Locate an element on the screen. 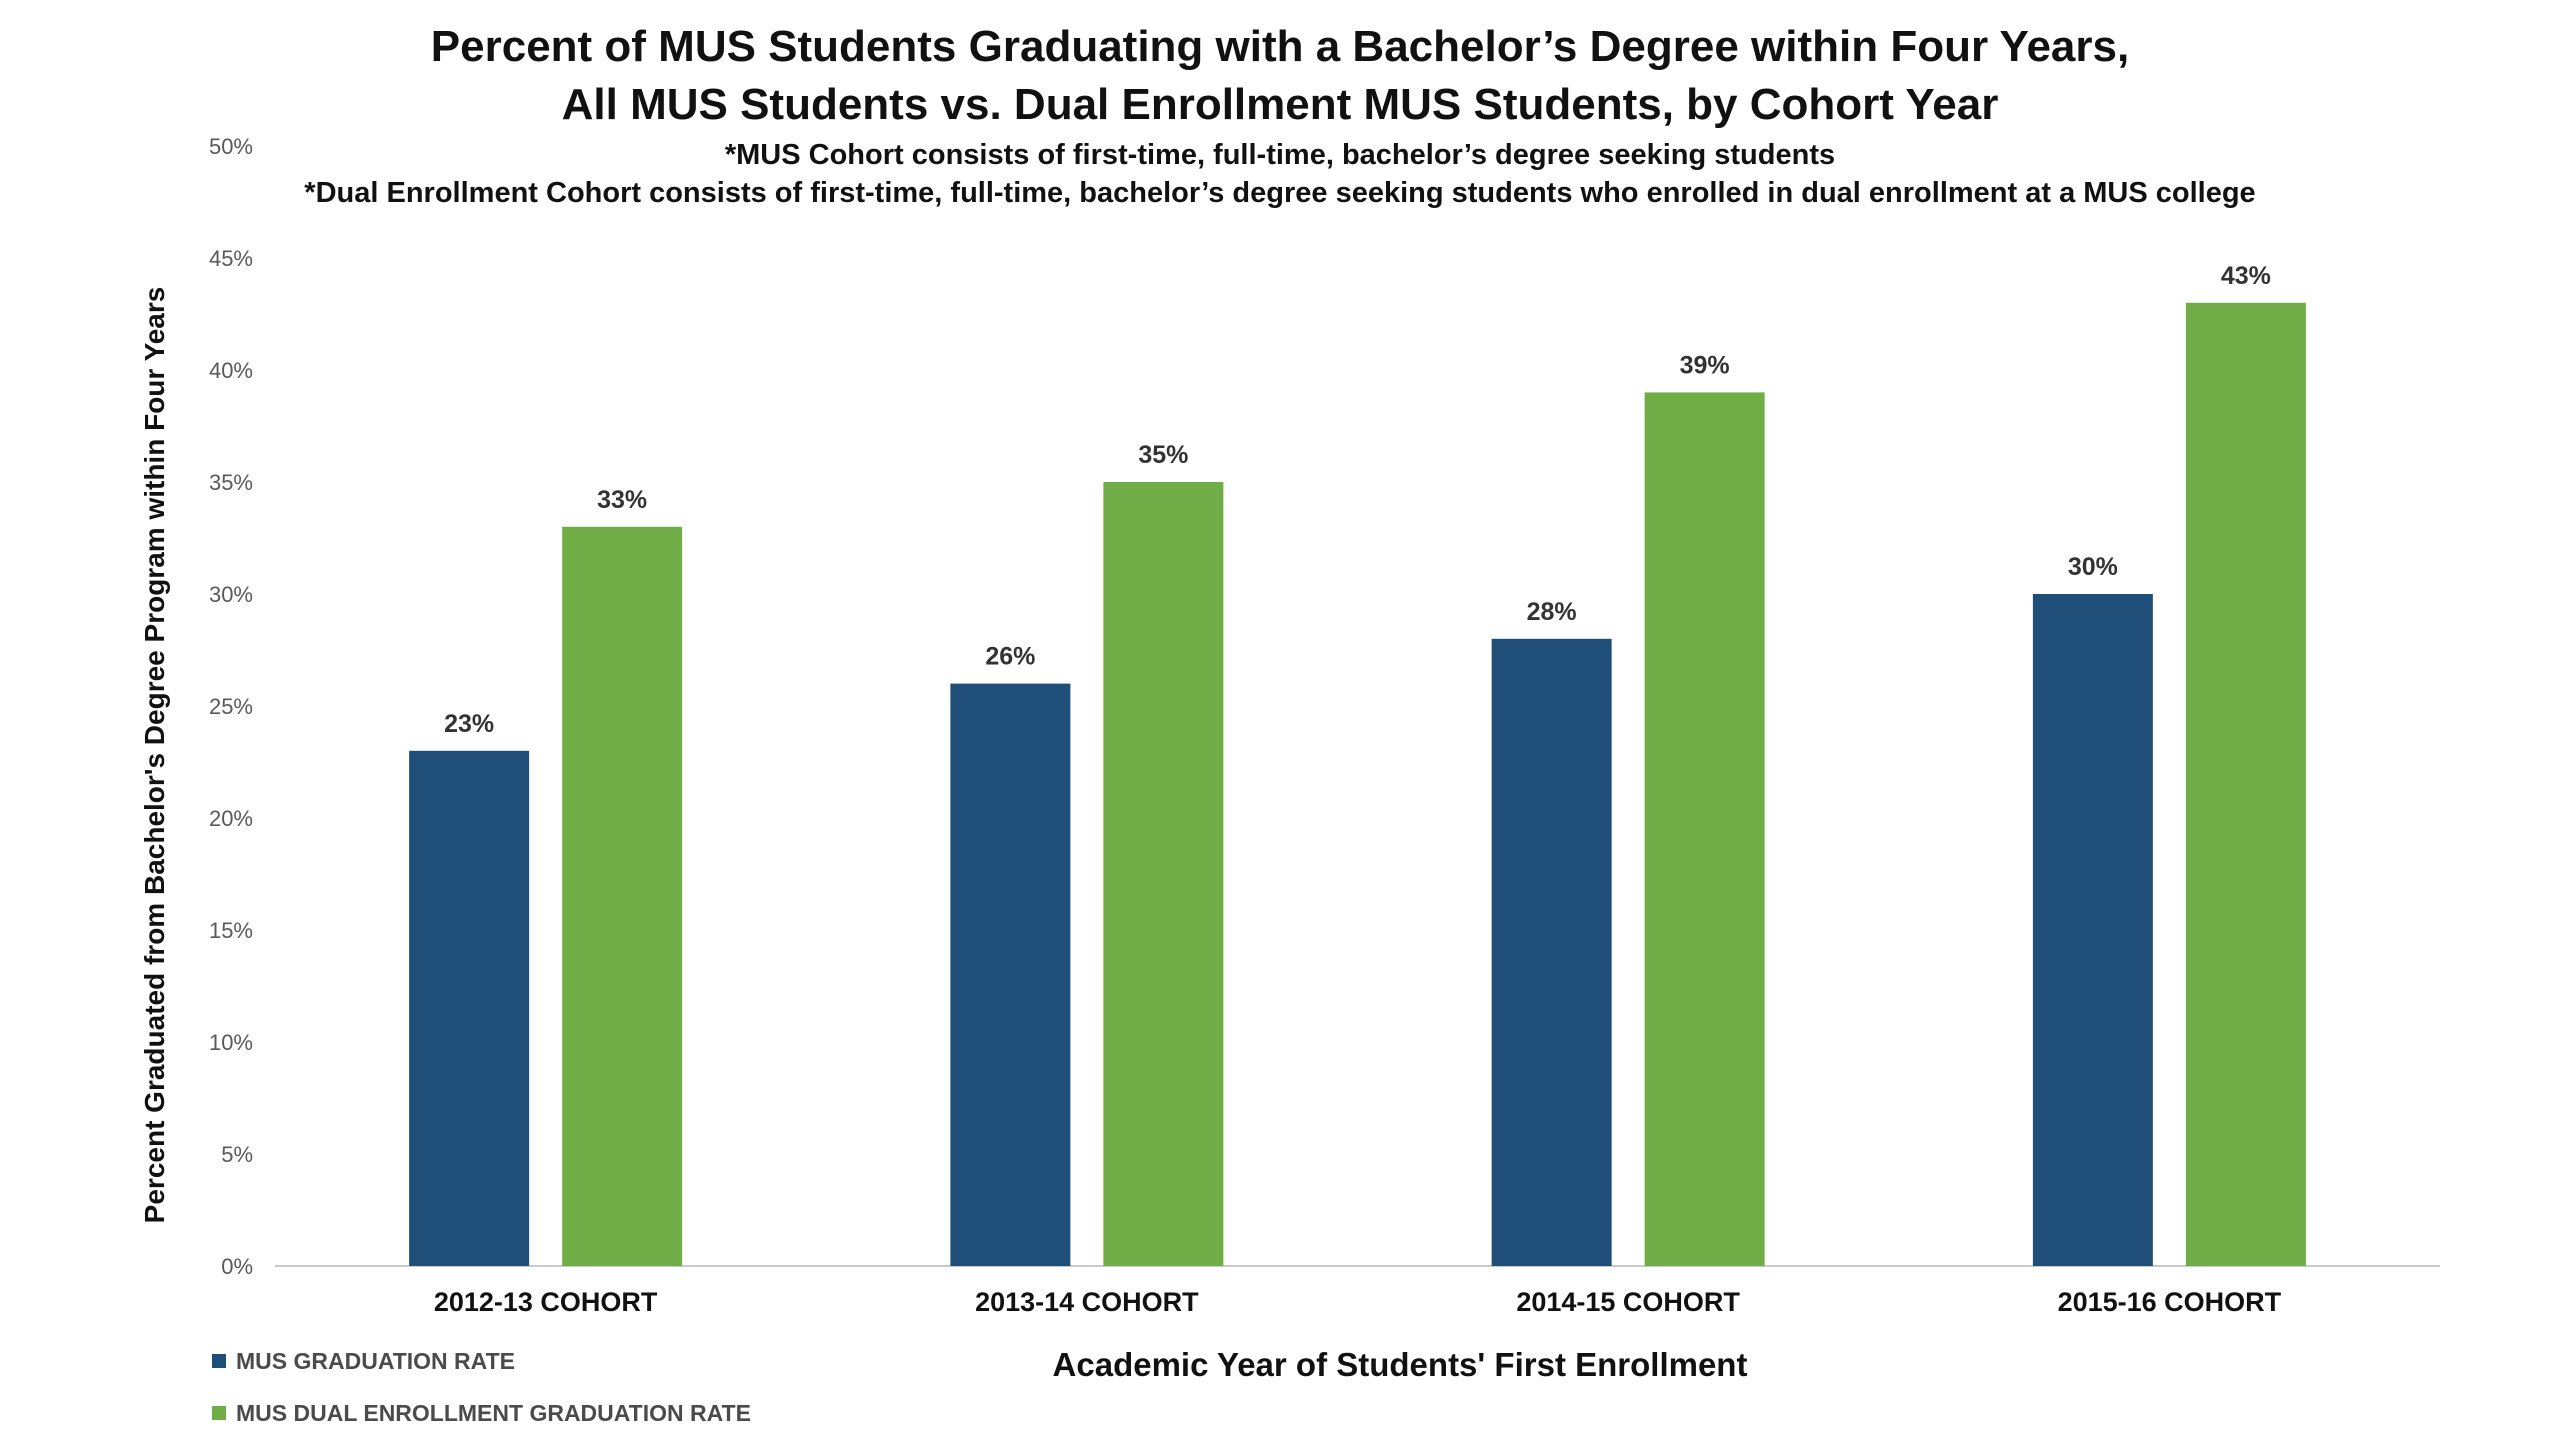 The height and width of the screenshot is (1440, 2560). x-tick-label: 2015-16 COHORT is located at coordinates (2170, 1302).